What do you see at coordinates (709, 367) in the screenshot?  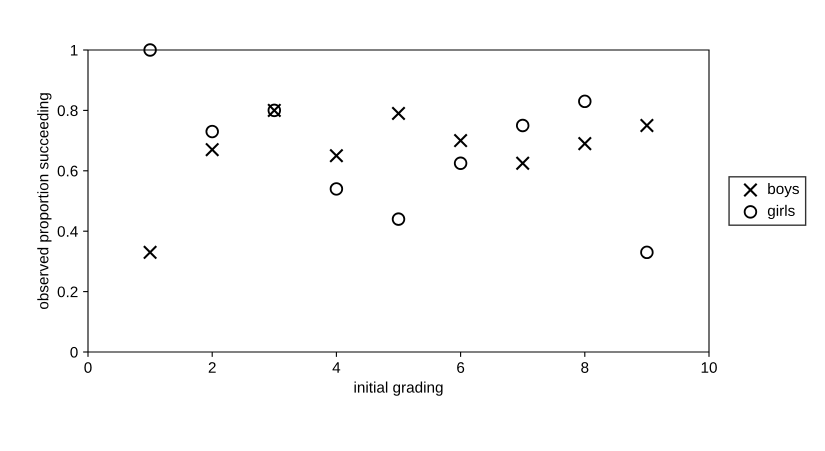 I see `x-tick-label: 10` at bounding box center [709, 367].